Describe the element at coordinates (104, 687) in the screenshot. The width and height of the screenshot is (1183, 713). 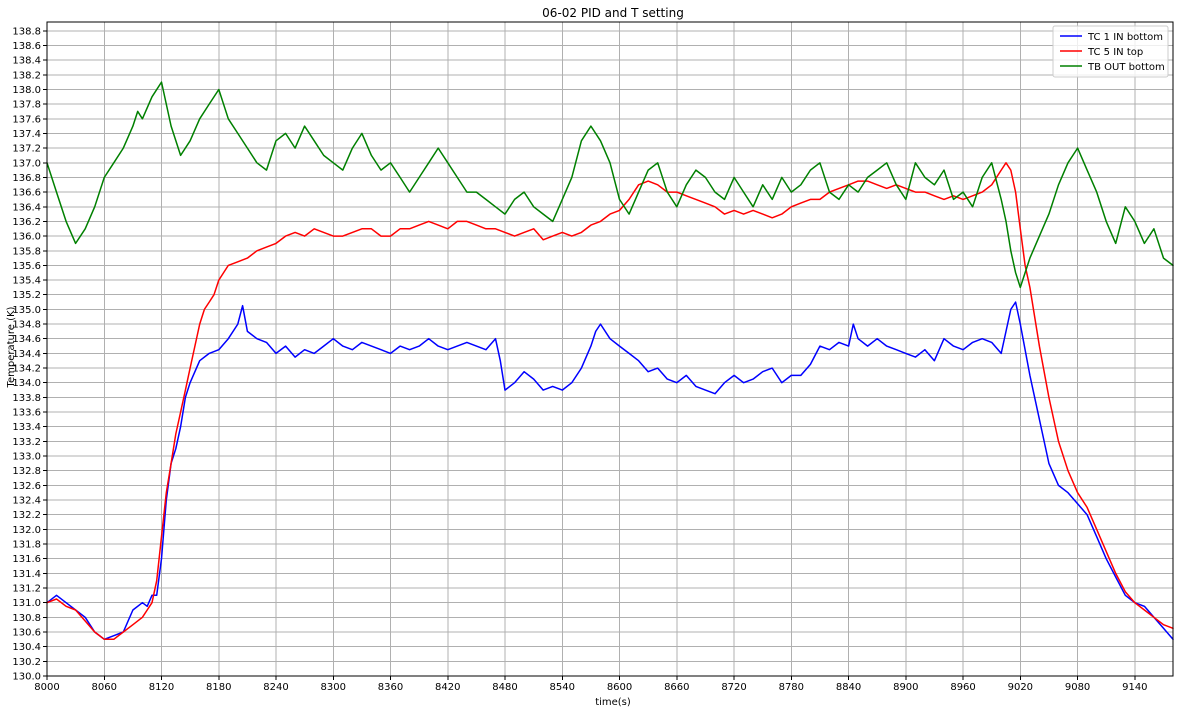
I see `x-tick-label: 8060` at that location.